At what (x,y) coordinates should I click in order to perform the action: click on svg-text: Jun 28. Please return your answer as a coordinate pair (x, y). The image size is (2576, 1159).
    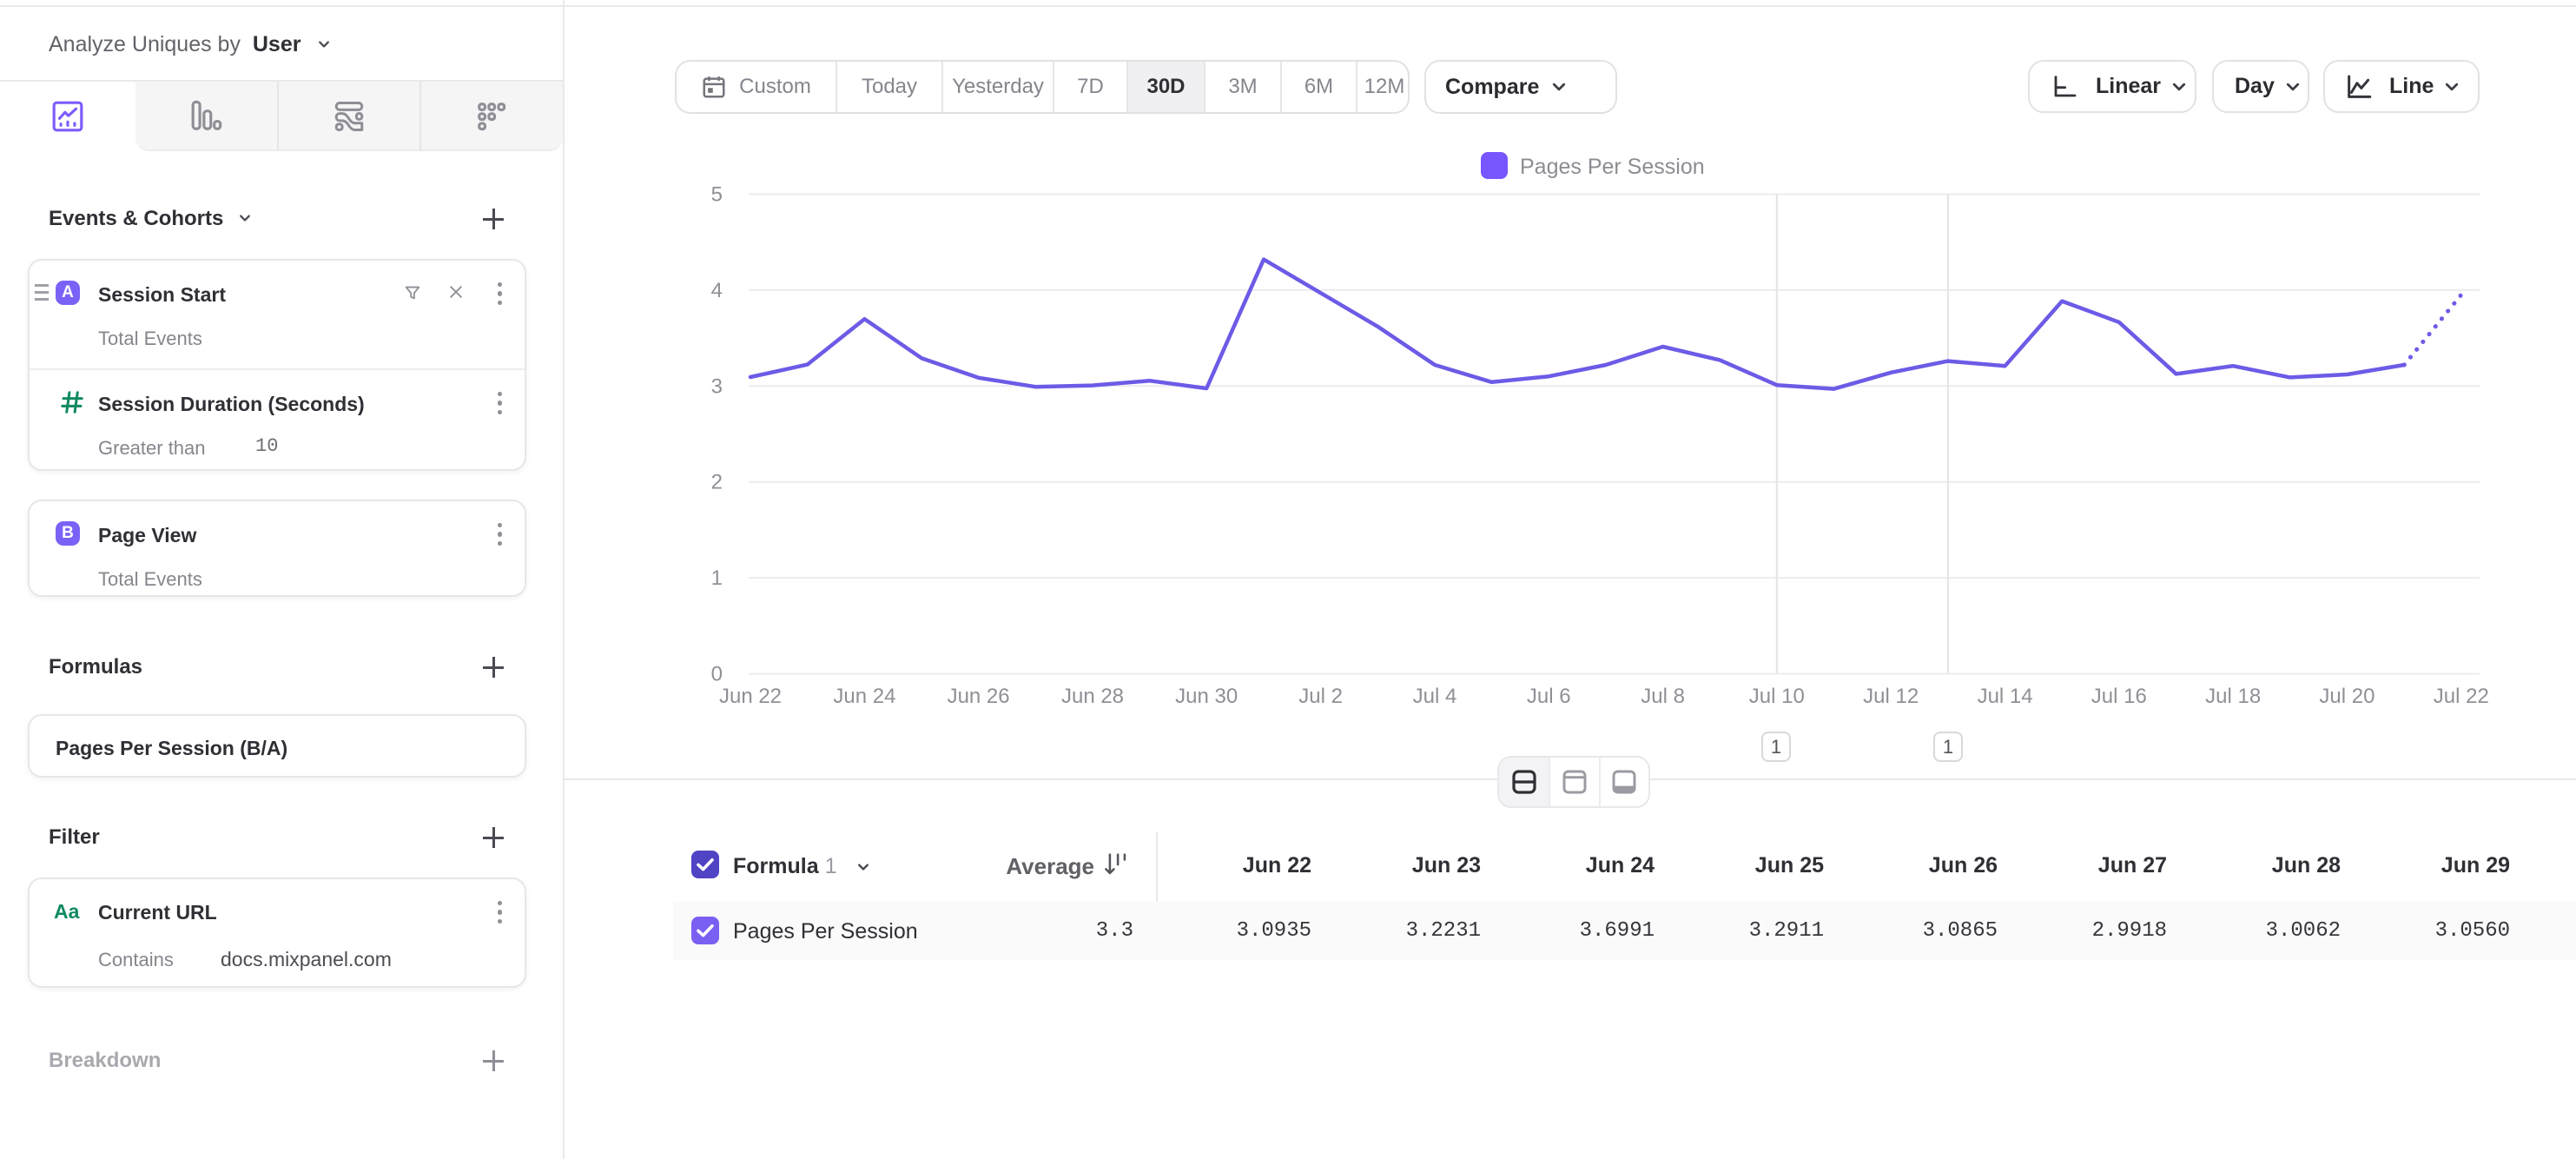
    Looking at the image, I should click on (1092, 696).